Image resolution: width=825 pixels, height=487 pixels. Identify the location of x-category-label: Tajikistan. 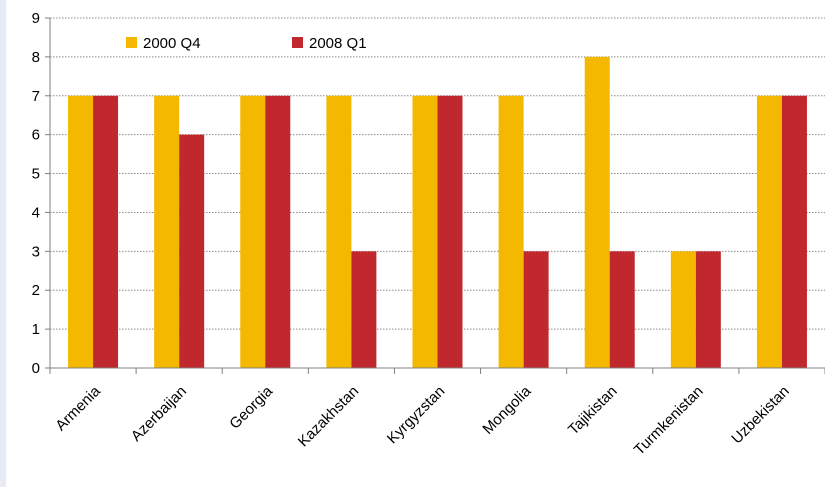
(593, 411).